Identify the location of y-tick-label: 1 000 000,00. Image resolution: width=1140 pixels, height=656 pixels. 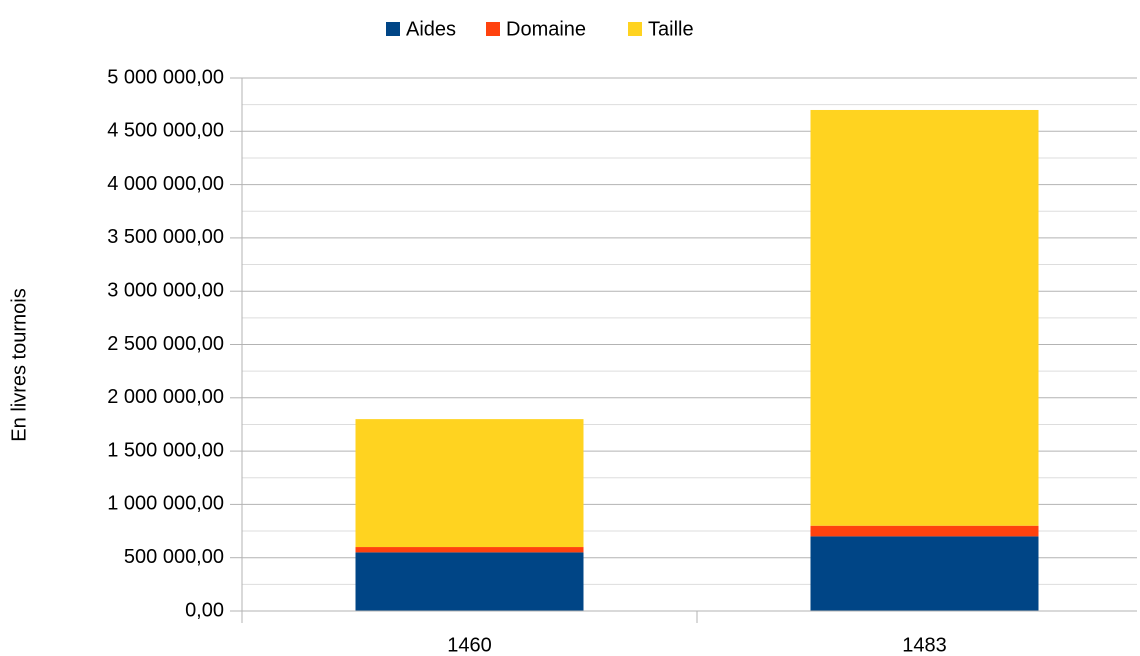
(165, 504).